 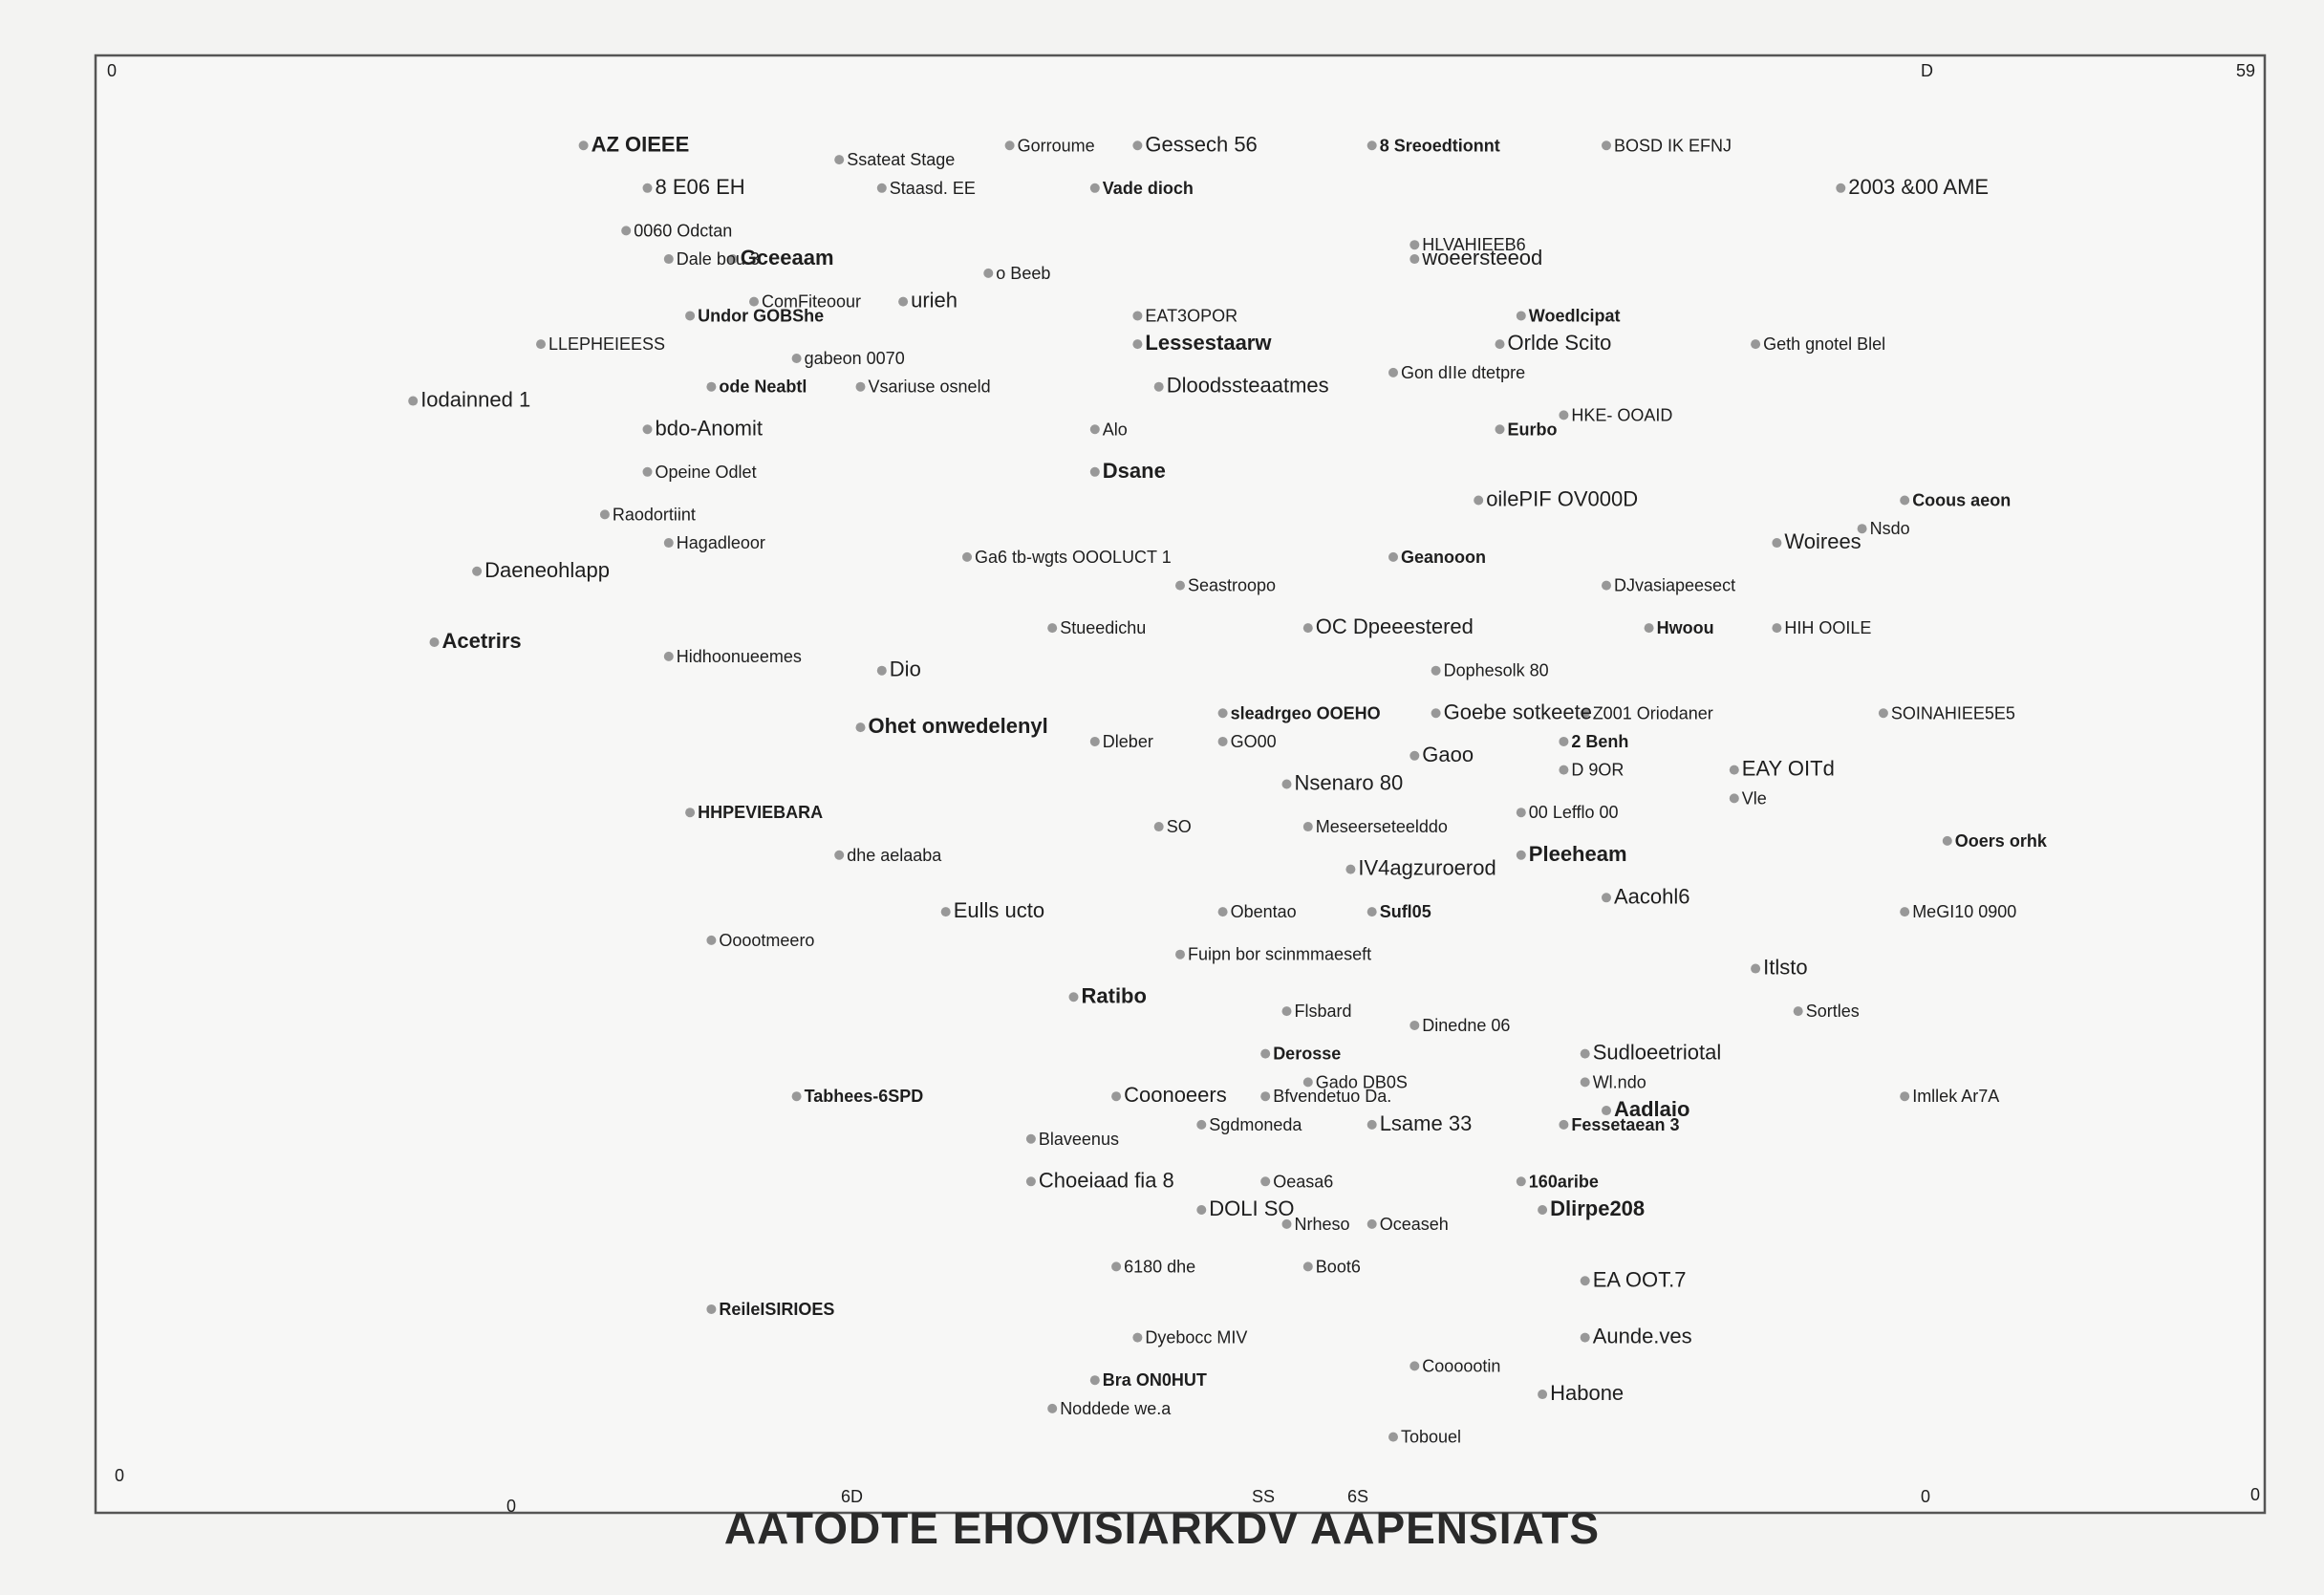 What do you see at coordinates (1279, 954) in the screenshot?
I see `point-label: Fuipn bor scinmmaeseft` at bounding box center [1279, 954].